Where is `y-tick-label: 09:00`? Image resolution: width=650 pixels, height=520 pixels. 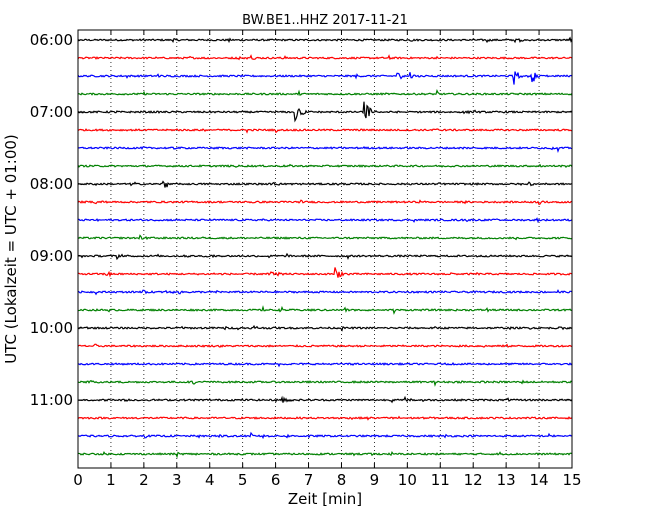
y-tick-label: 09:00 is located at coordinates (51, 256).